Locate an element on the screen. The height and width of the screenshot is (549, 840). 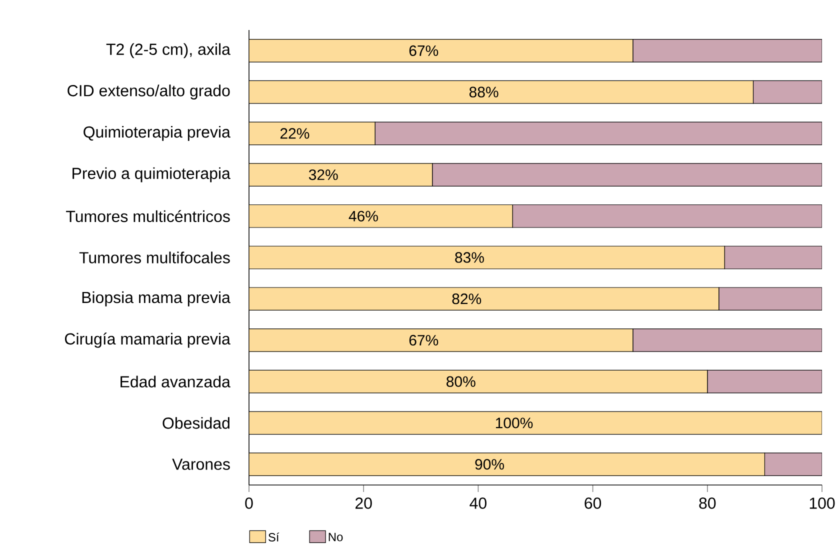
y-tick-label: Obesidad is located at coordinates (196, 423).